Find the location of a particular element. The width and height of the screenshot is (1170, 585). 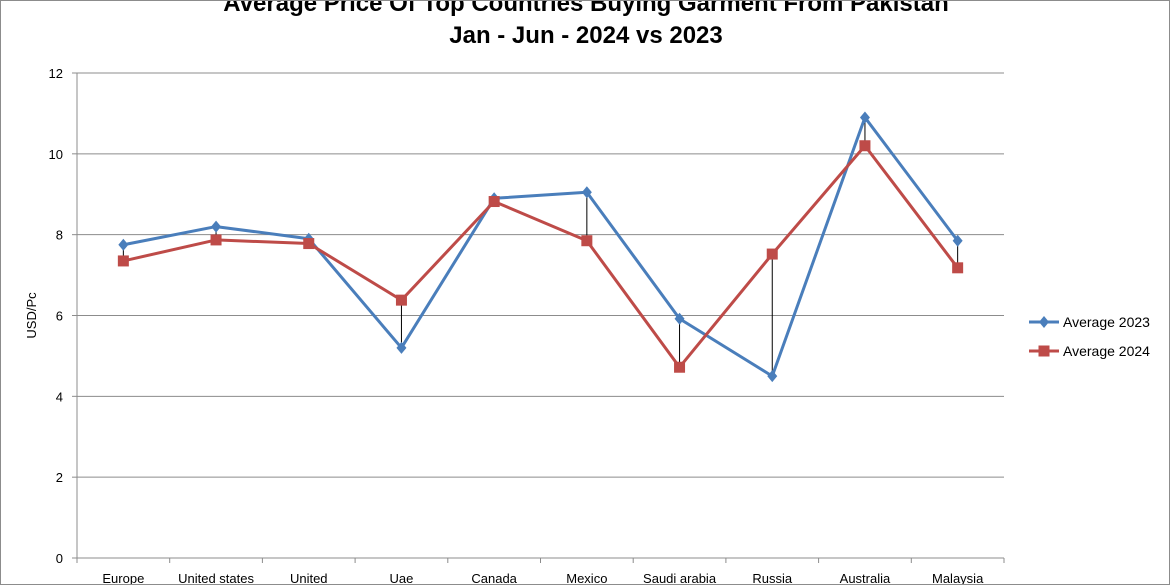

legend-label: Average 2024 is located at coordinates (1106, 351).